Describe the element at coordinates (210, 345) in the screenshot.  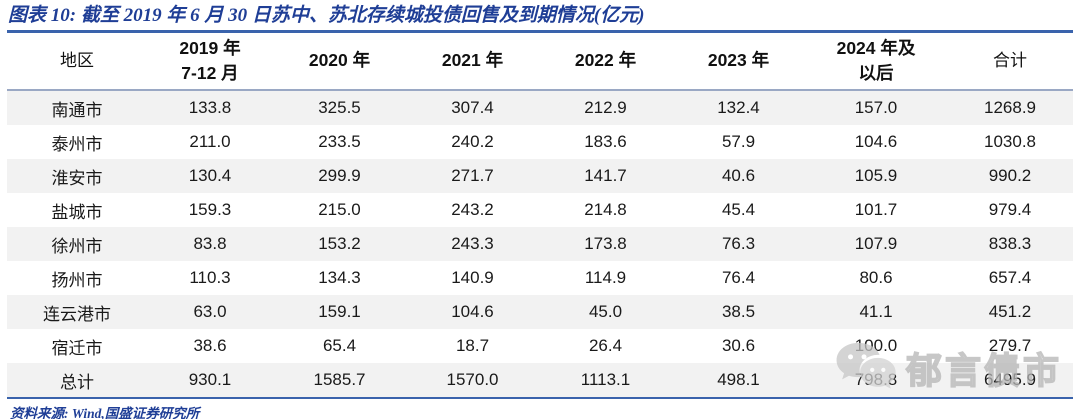
I see `value-cell: 38.6` at that location.